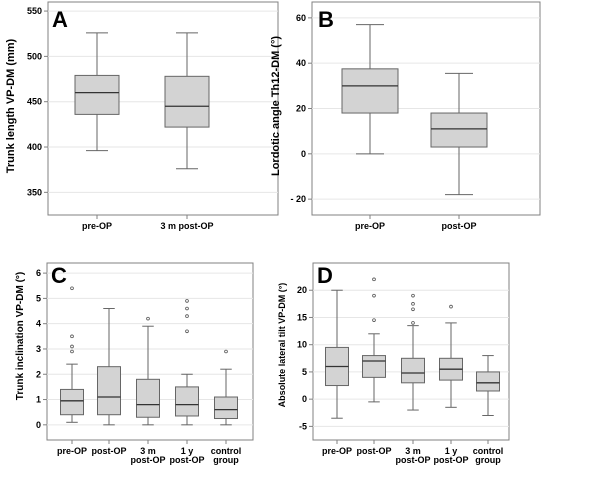  Describe the element at coordinates (20, 336) in the screenshot. I see `y-axis-label: Trunk inclination VP-DM (°)` at that location.